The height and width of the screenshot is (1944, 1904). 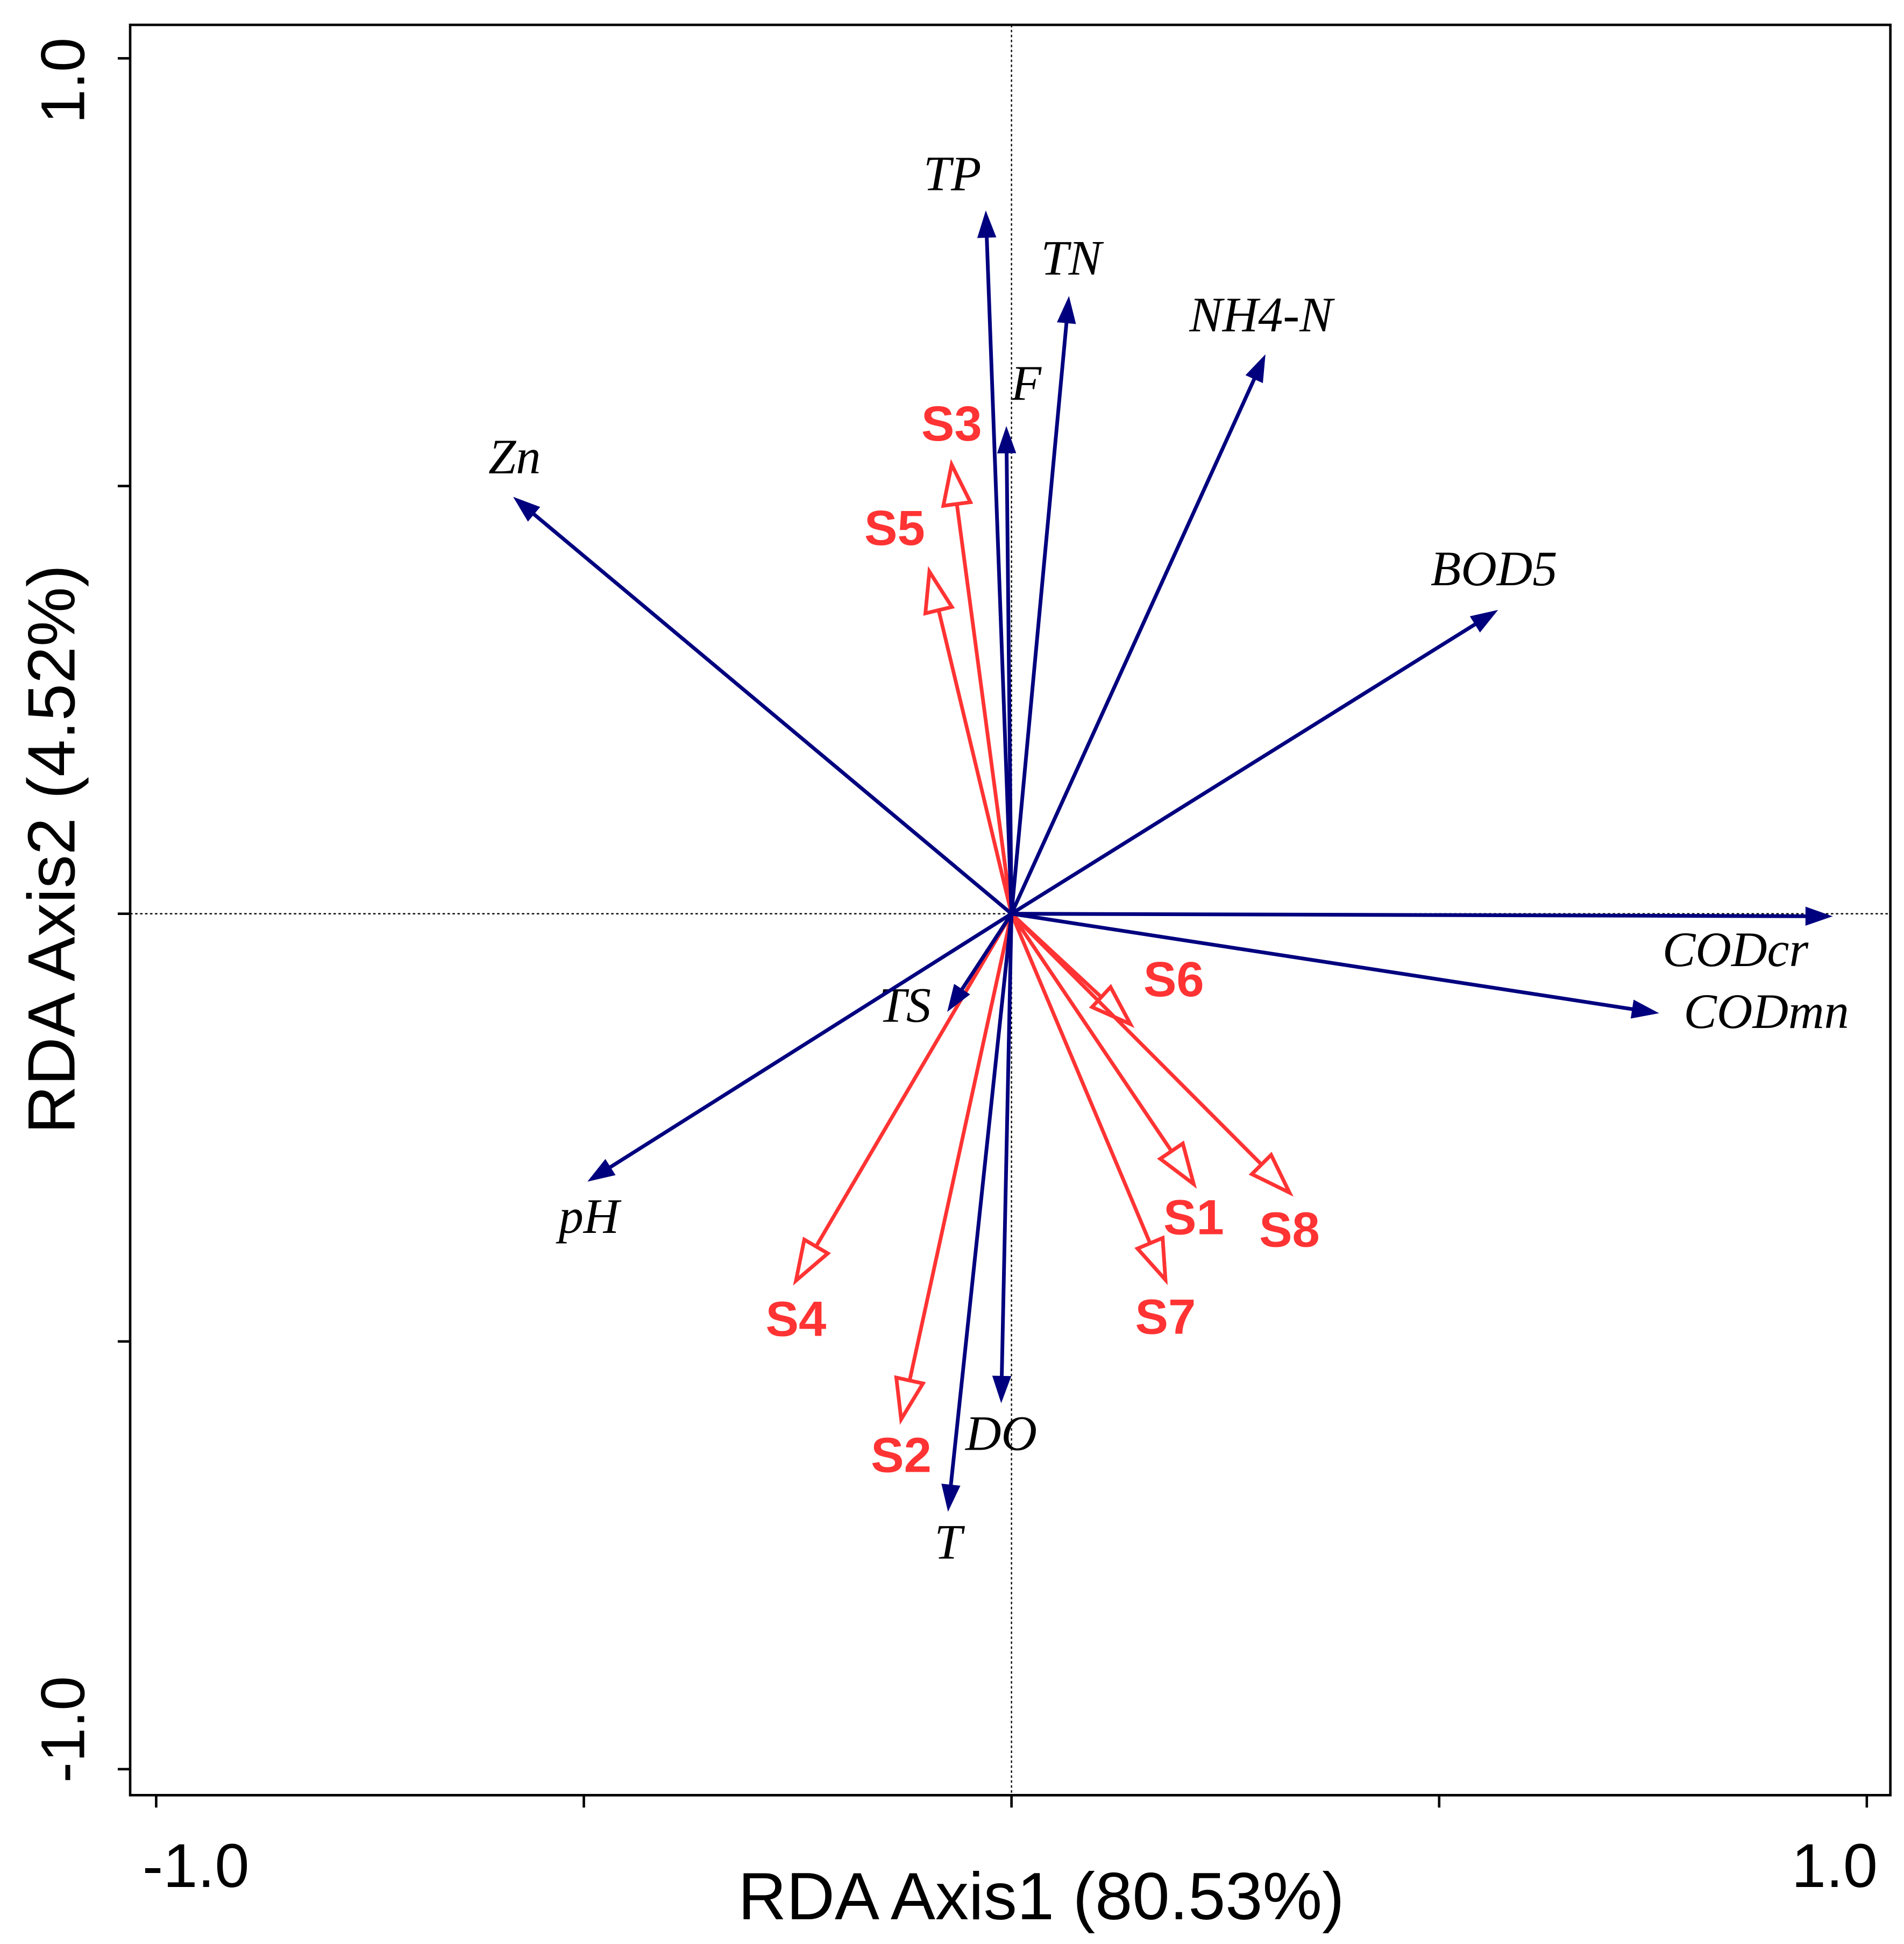 I want to click on env-vector-CODmn: CODmn, so click(x=1430, y=975).